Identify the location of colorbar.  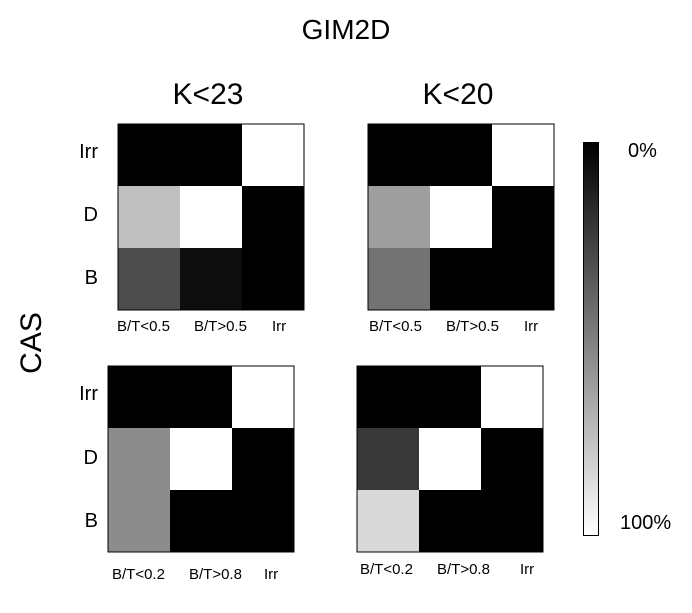
(591, 339).